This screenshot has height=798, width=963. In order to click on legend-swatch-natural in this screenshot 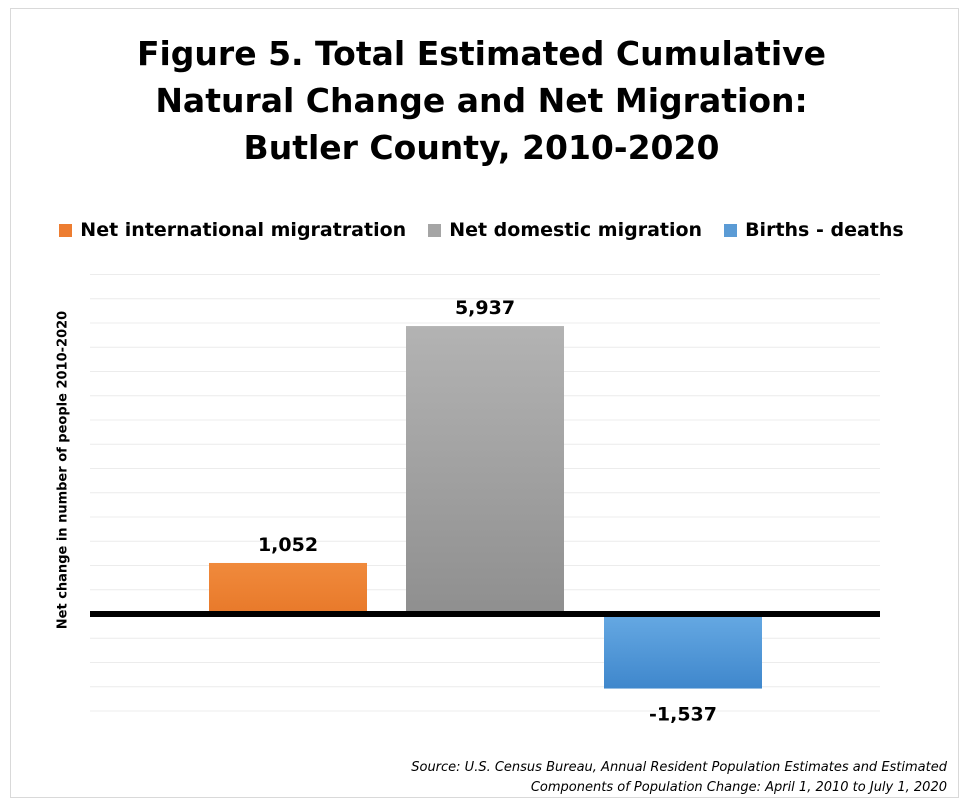, I will do `click(731, 230)`.